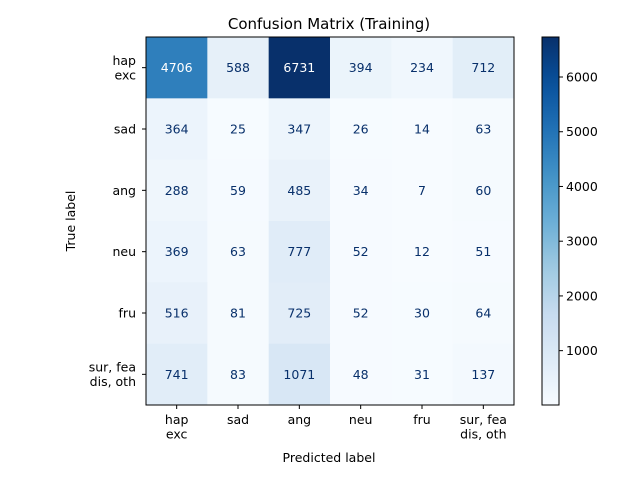 This screenshot has width=640, height=480. Describe the element at coordinates (483, 427) in the screenshot. I see `x-tick-label: sur, fea dis, oth` at that location.